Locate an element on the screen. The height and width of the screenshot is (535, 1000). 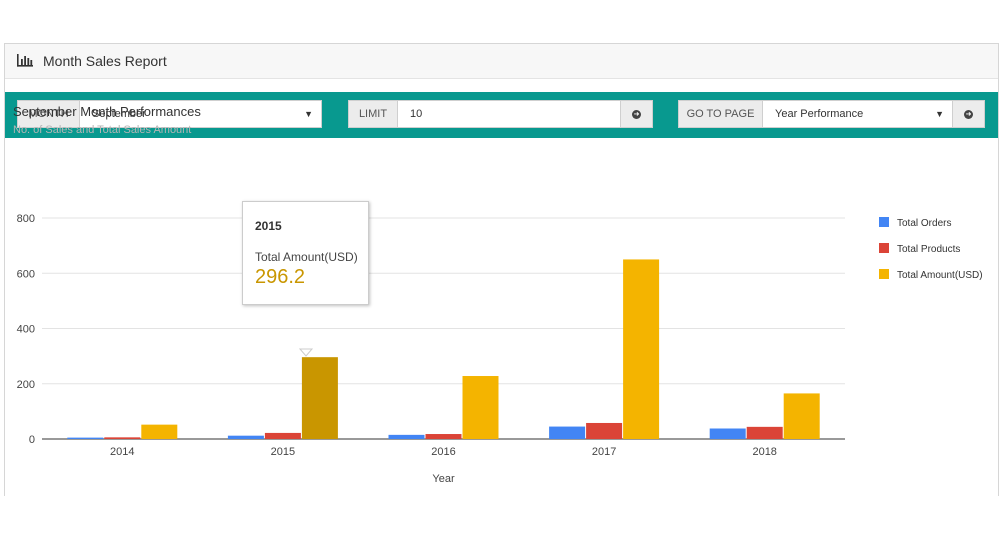
tooltip-category: 2015 is located at coordinates (268, 226).